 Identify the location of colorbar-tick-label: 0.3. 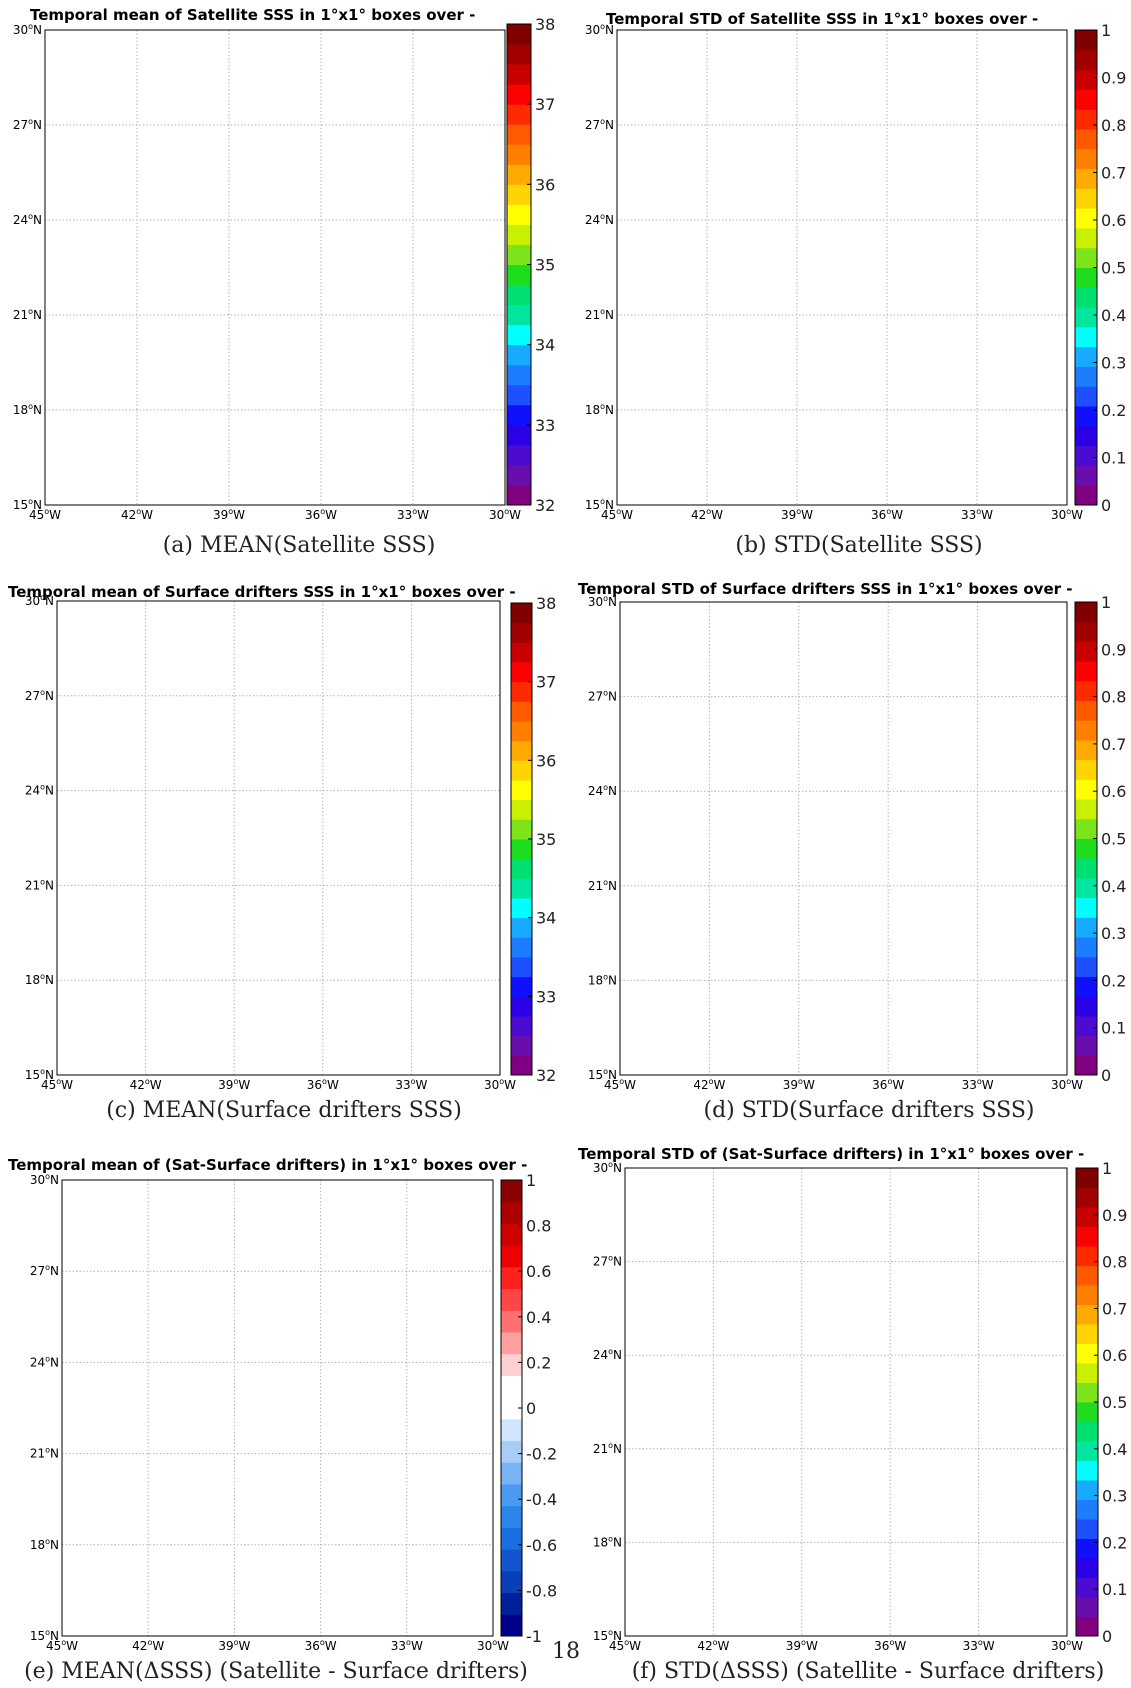
(1113, 363).